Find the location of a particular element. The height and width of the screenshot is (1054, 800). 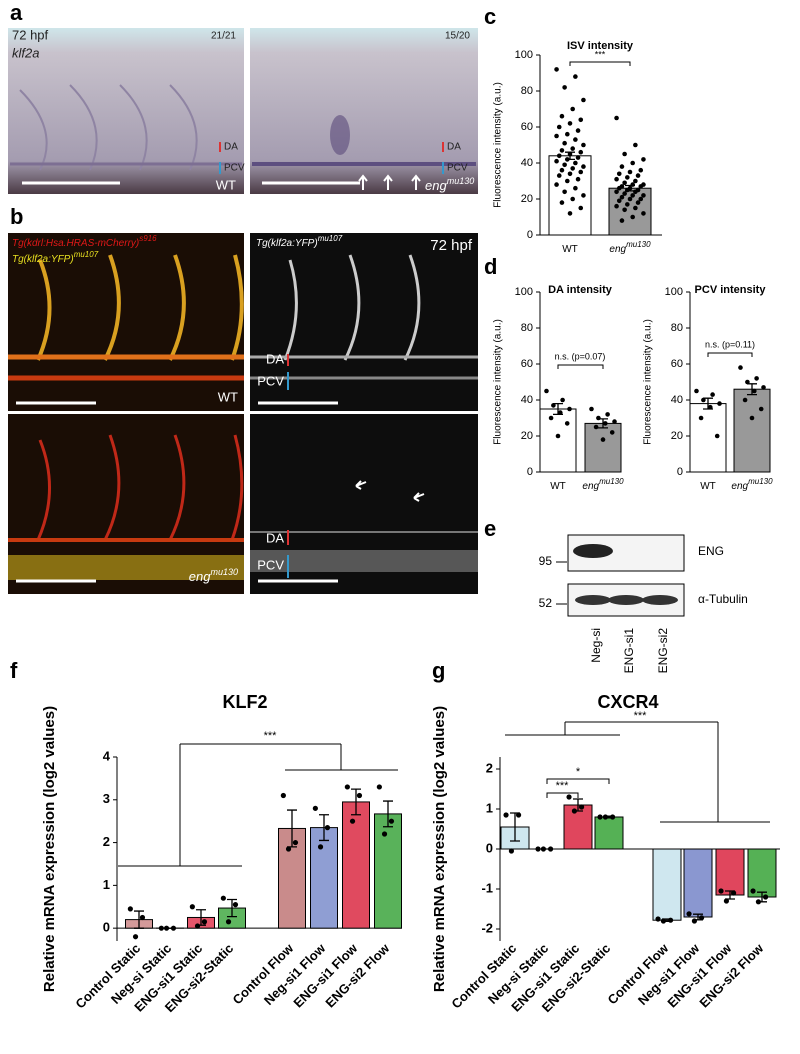

label: 21/21 is located at coordinates (223, 36).